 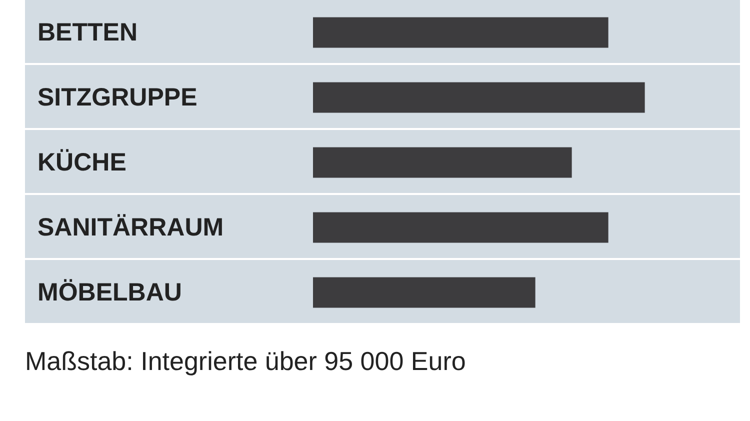 I want to click on y-tick-label: SITZGRUPPE, so click(x=118, y=98).